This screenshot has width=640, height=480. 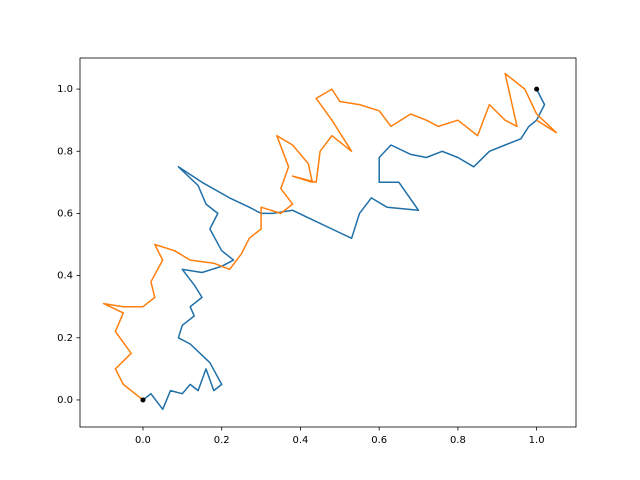 What do you see at coordinates (300, 440) in the screenshot?
I see `x-tick-label: 0.4` at bounding box center [300, 440].